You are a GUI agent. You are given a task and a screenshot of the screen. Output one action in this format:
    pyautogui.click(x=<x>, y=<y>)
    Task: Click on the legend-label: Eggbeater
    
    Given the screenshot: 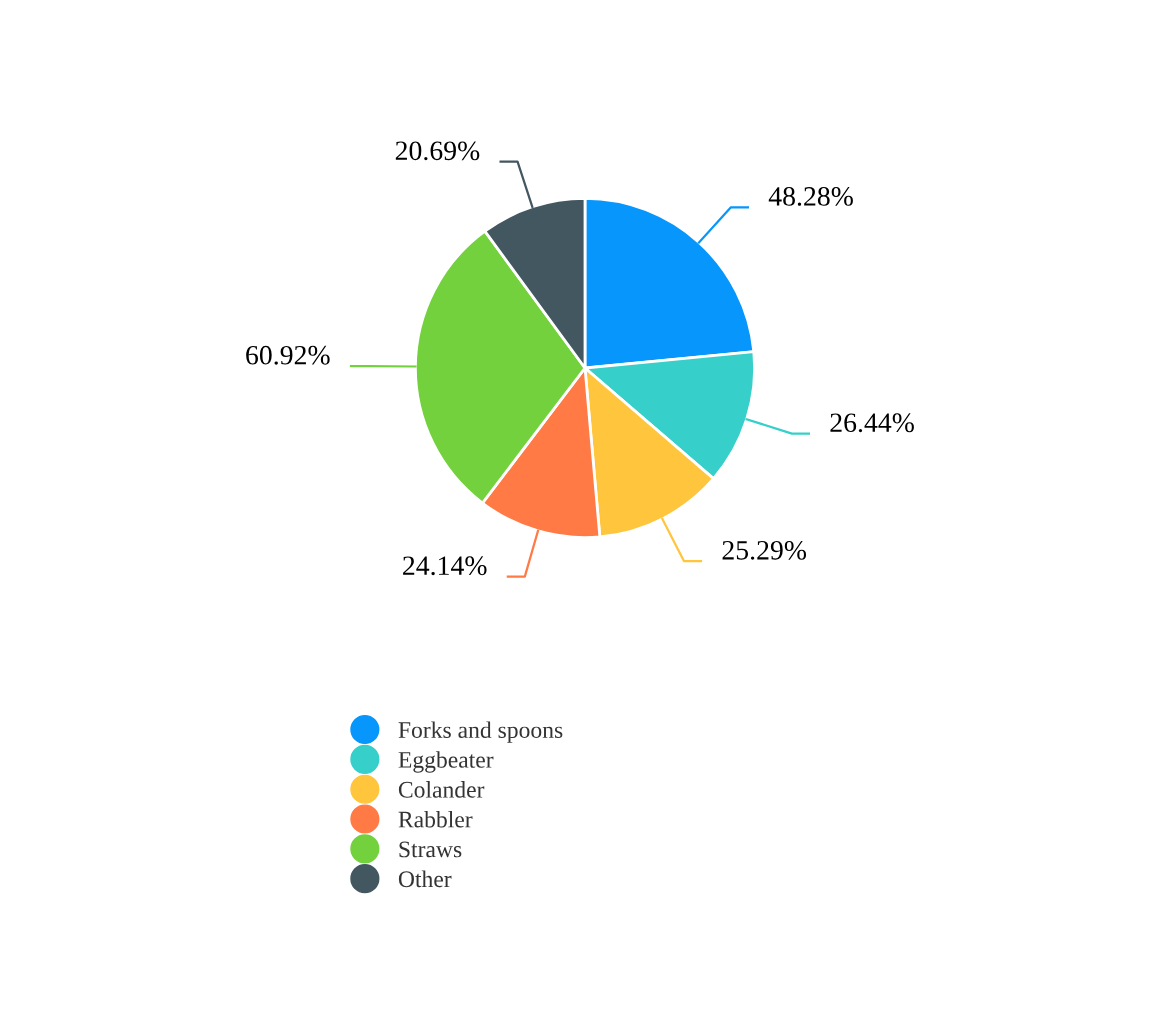 What is the action you would take?
    pyautogui.click(x=446, y=762)
    